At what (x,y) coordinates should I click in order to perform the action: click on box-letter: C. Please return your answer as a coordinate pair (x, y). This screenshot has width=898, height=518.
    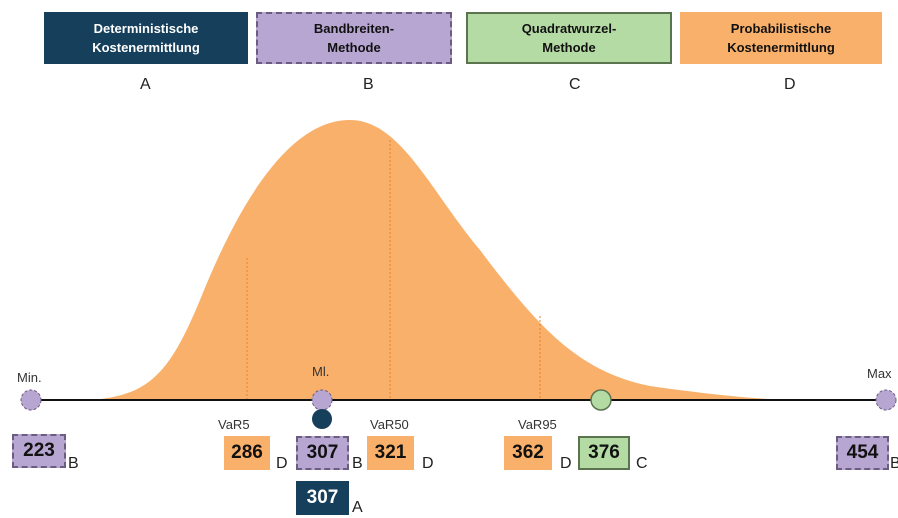
    Looking at the image, I should click on (642, 463).